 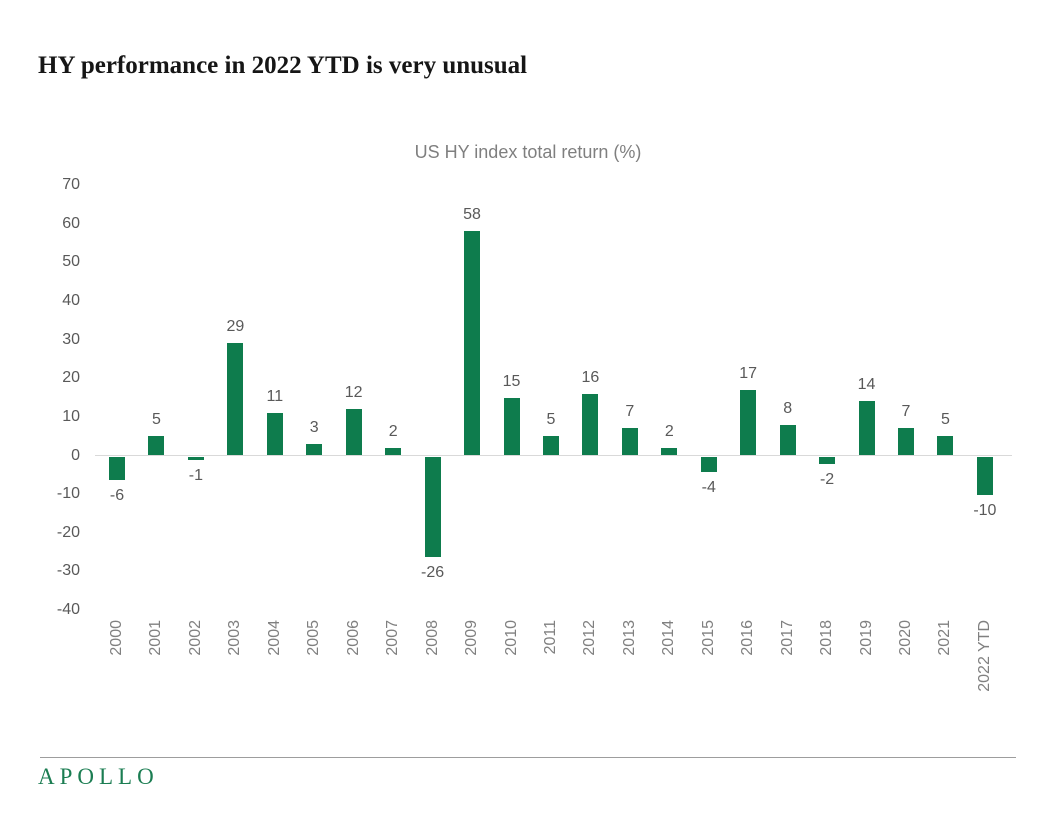 What do you see at coordinates (314, 427) in the screenshot?
I see `bar-value-label: 3` at bounding box center [314, 427].